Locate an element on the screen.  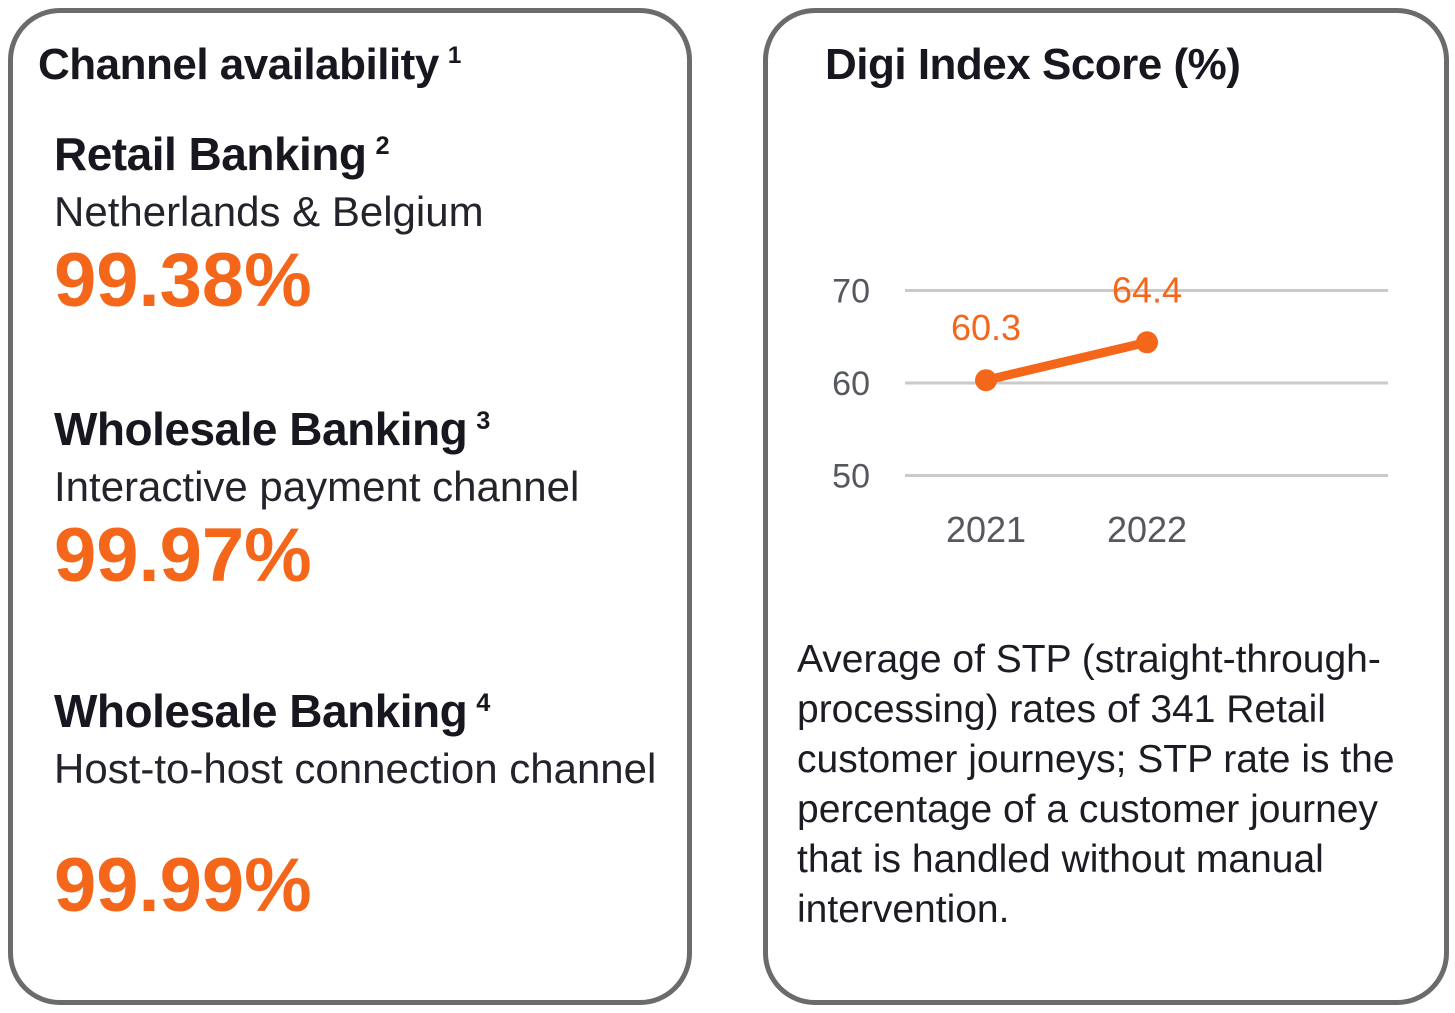
y-tick-label: 60 is located at coordinates (851, 384).